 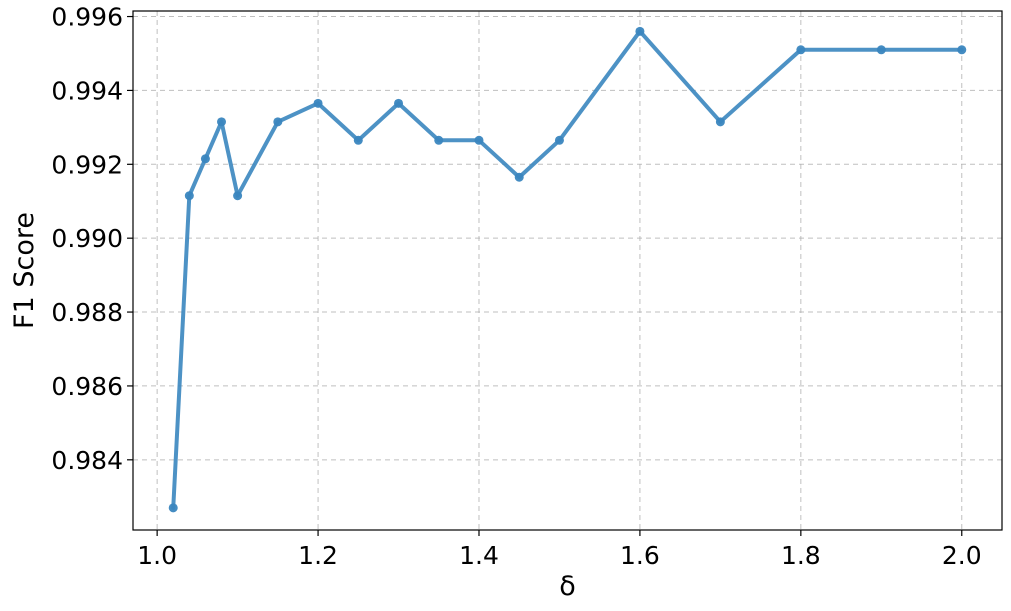 I want to click on y-tick-label: 0.994, so click(x=87, y=90).